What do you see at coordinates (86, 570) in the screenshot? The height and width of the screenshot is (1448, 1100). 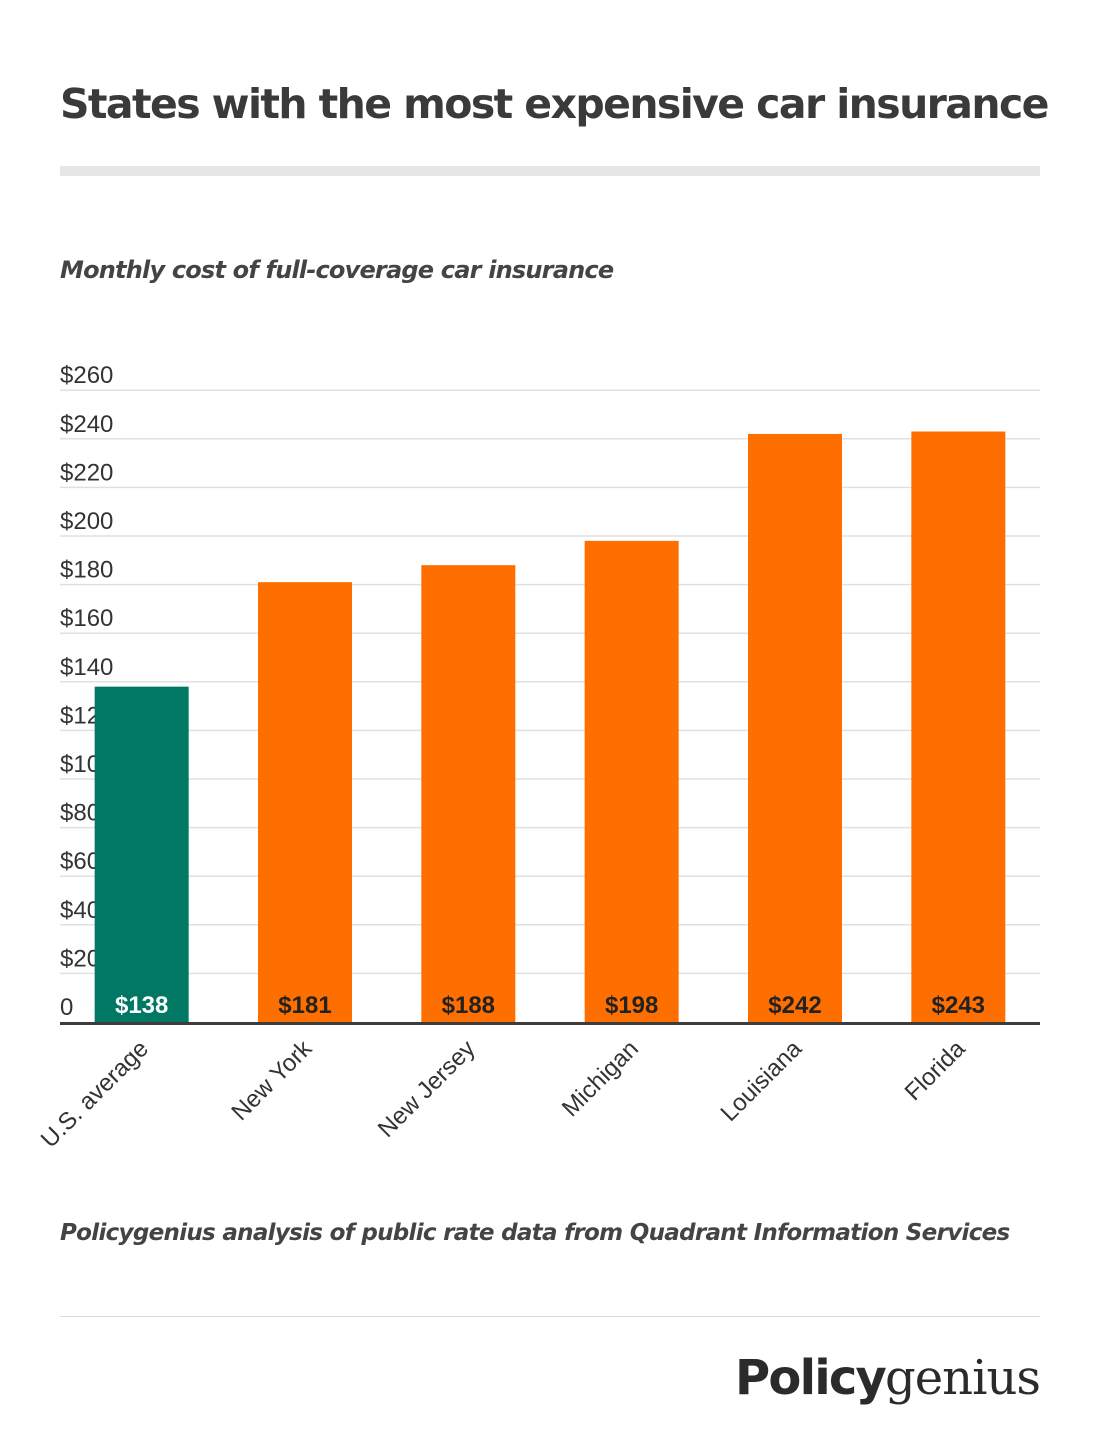 I see `y-tick-label-180: $180` at bounding box center [86, 570].